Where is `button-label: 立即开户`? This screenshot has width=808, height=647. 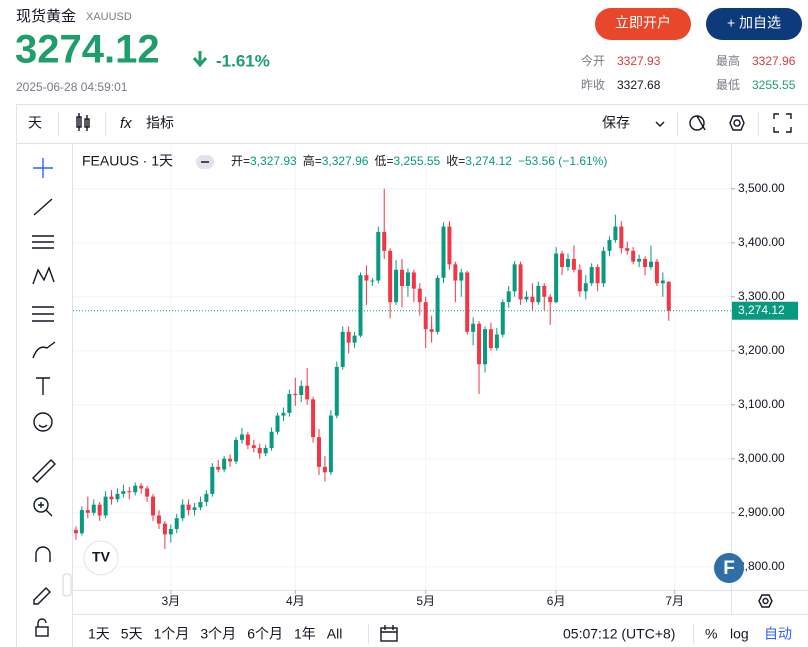
button-label: 立即开户 is located at coordinates (643, 23).